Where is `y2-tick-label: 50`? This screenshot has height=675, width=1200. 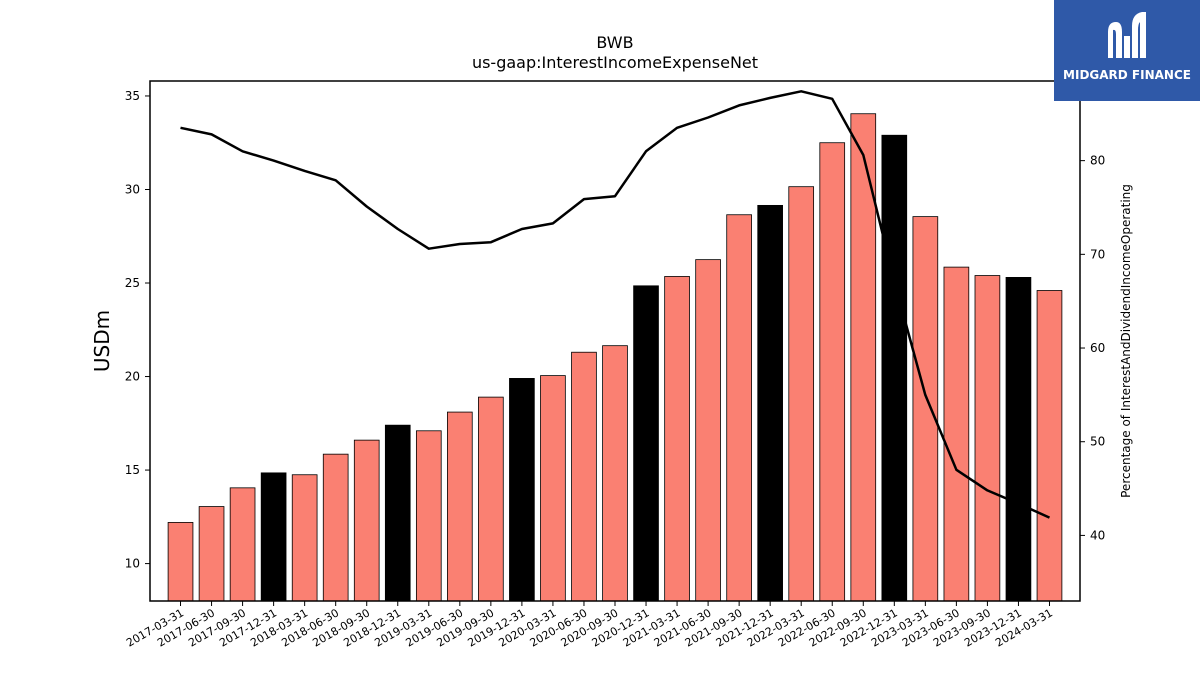
y2-tick-label: 50 is located at coordinates (1097, 442).